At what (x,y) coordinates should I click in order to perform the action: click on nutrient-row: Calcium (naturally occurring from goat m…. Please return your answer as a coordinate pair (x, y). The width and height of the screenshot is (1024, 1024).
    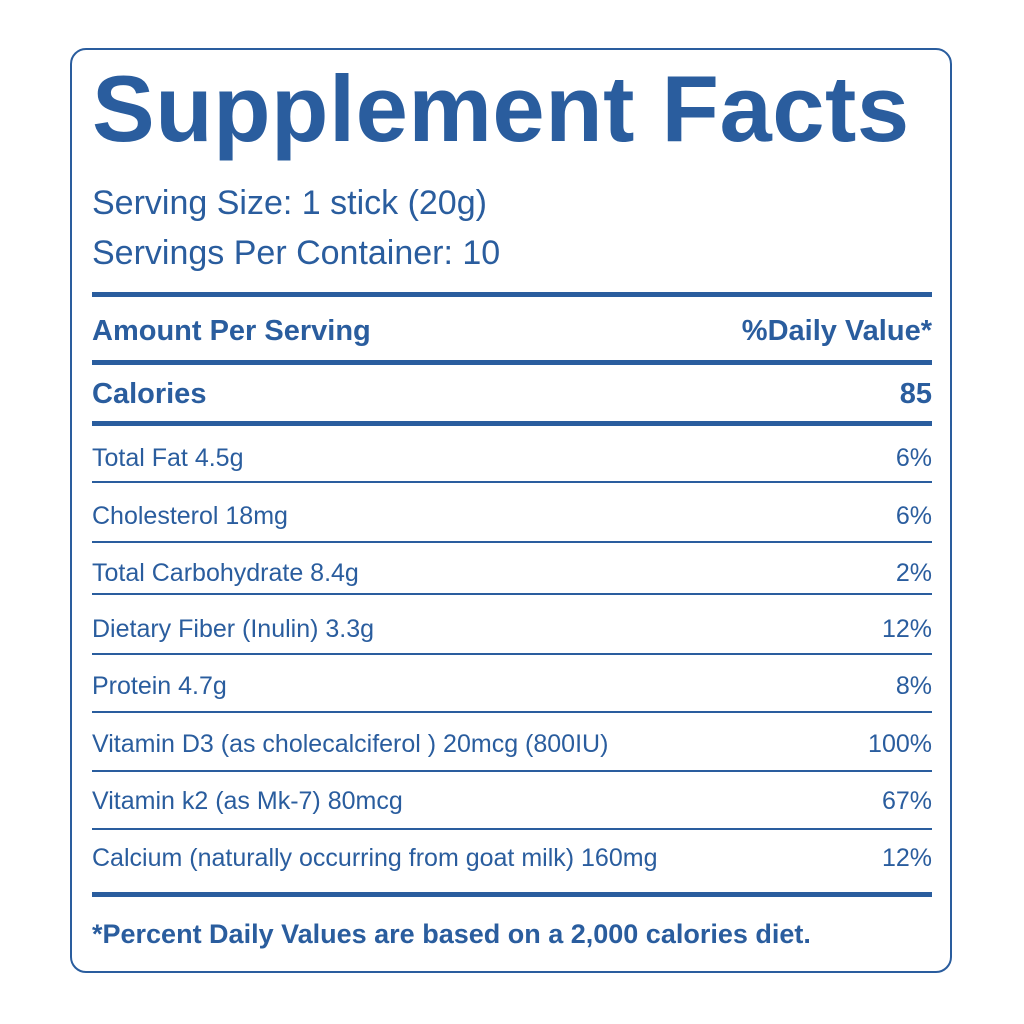
    Looking at the image, I should click on (512, 858).